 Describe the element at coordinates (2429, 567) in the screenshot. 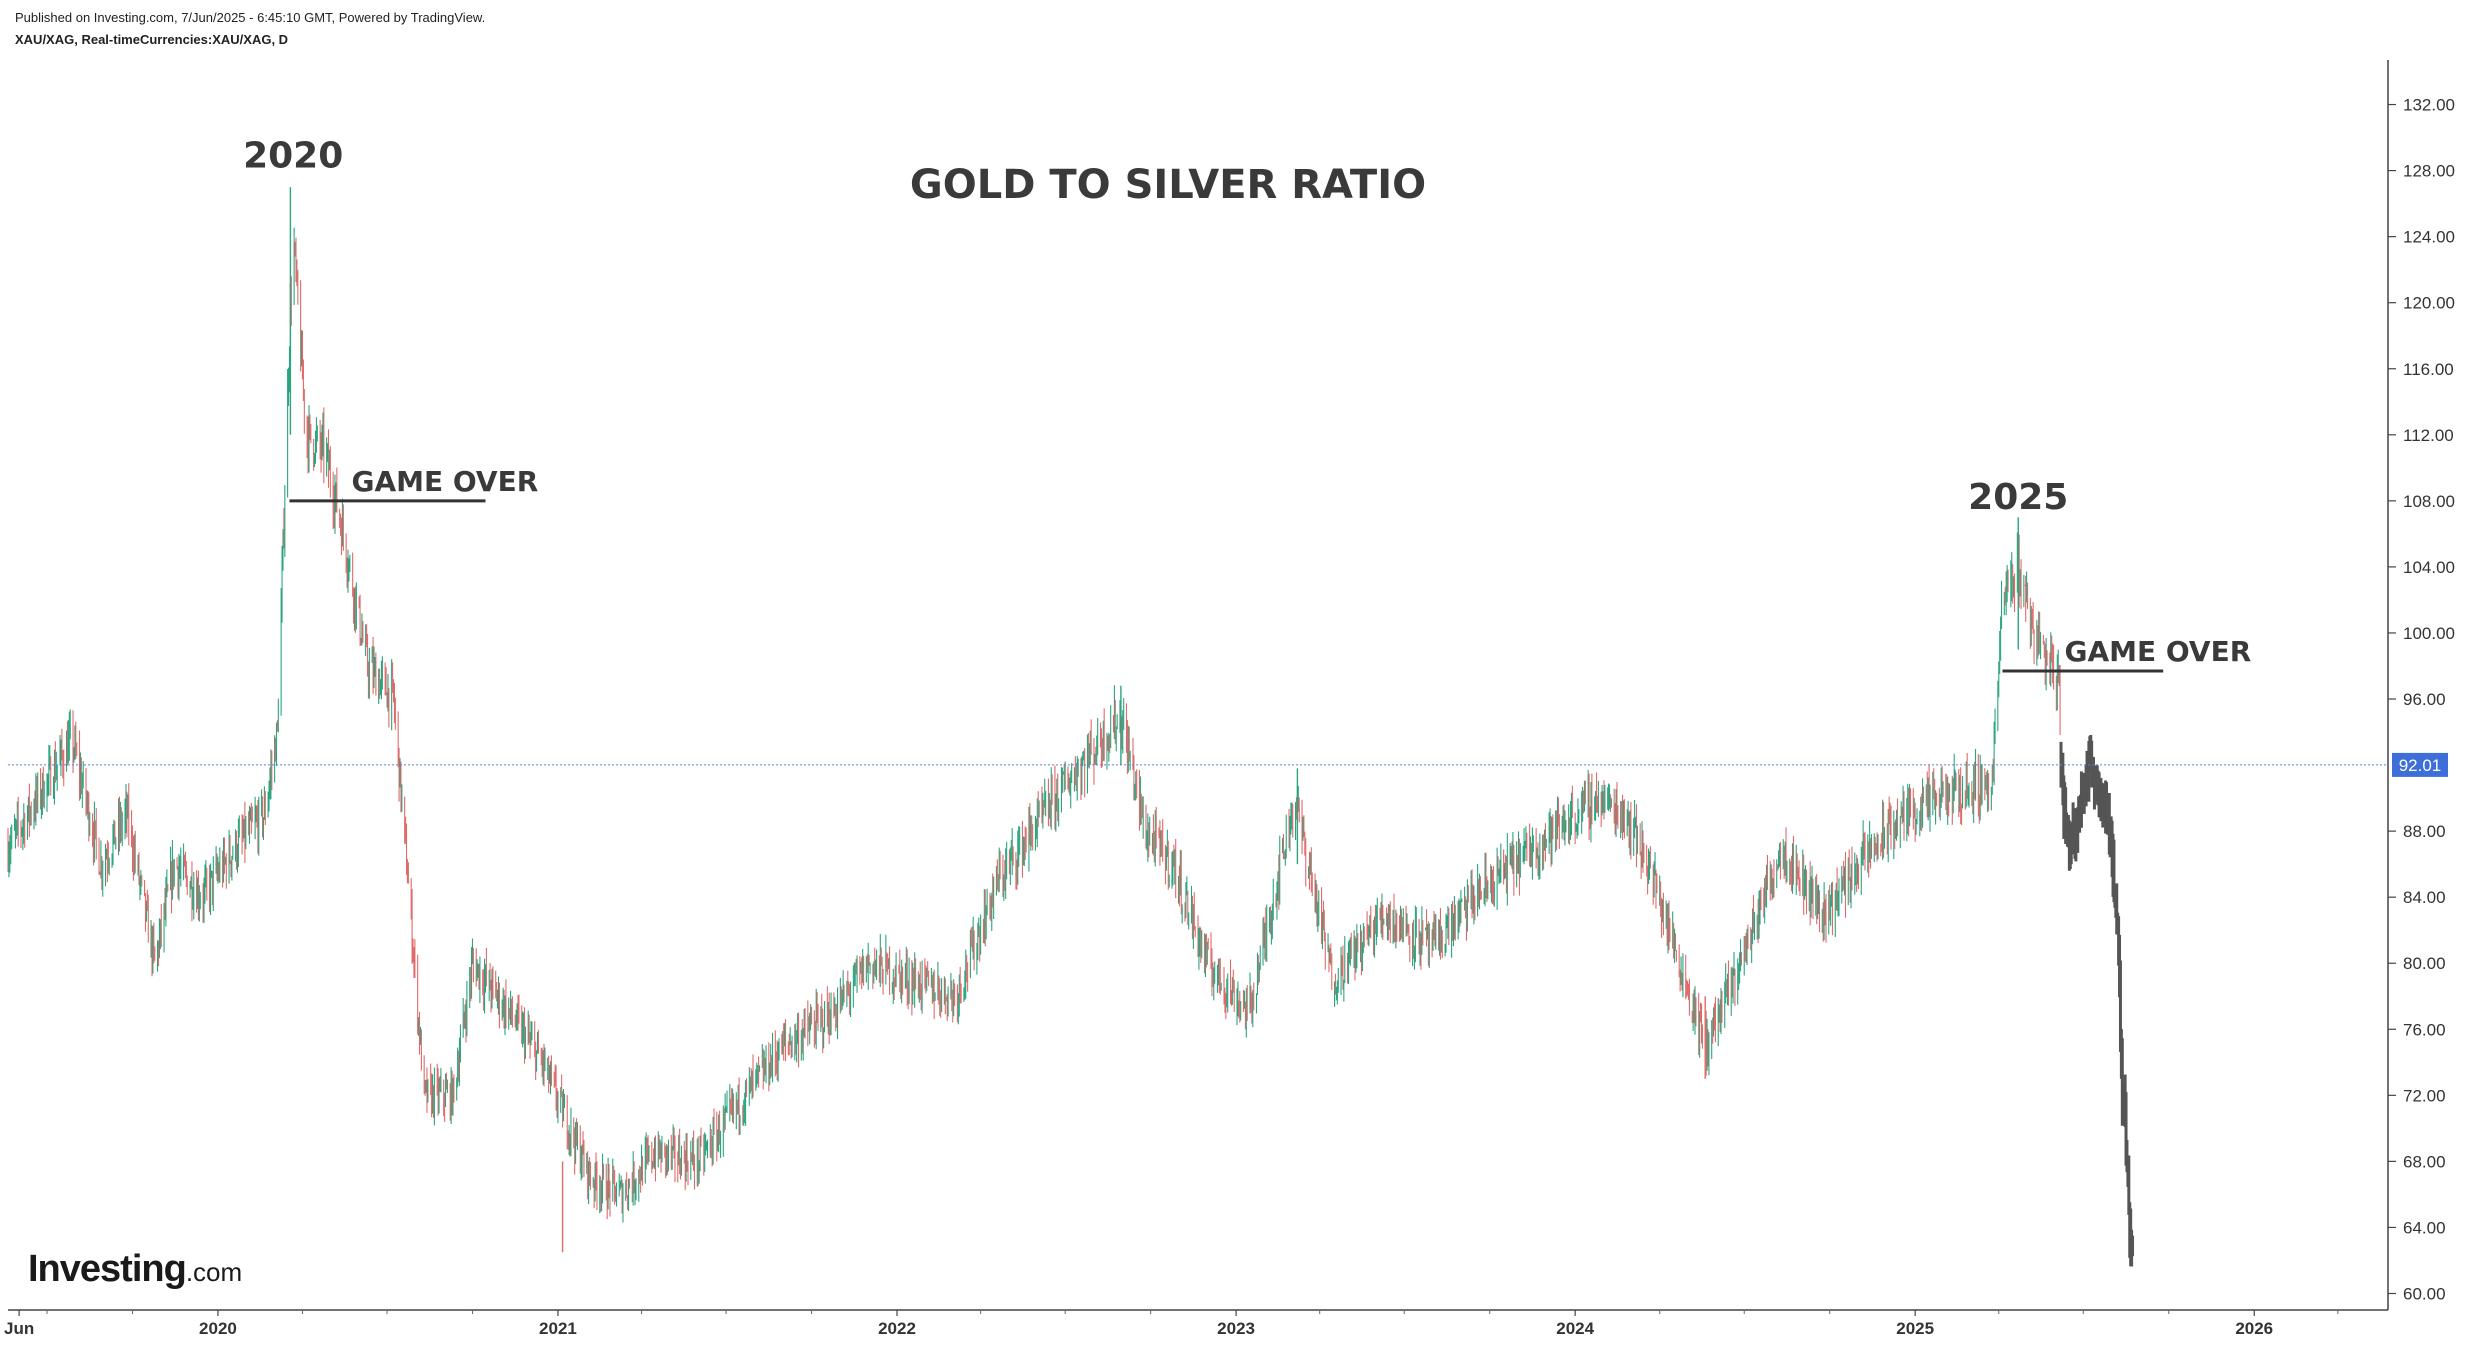

I see `y-tick-label: 104.00` at that location.